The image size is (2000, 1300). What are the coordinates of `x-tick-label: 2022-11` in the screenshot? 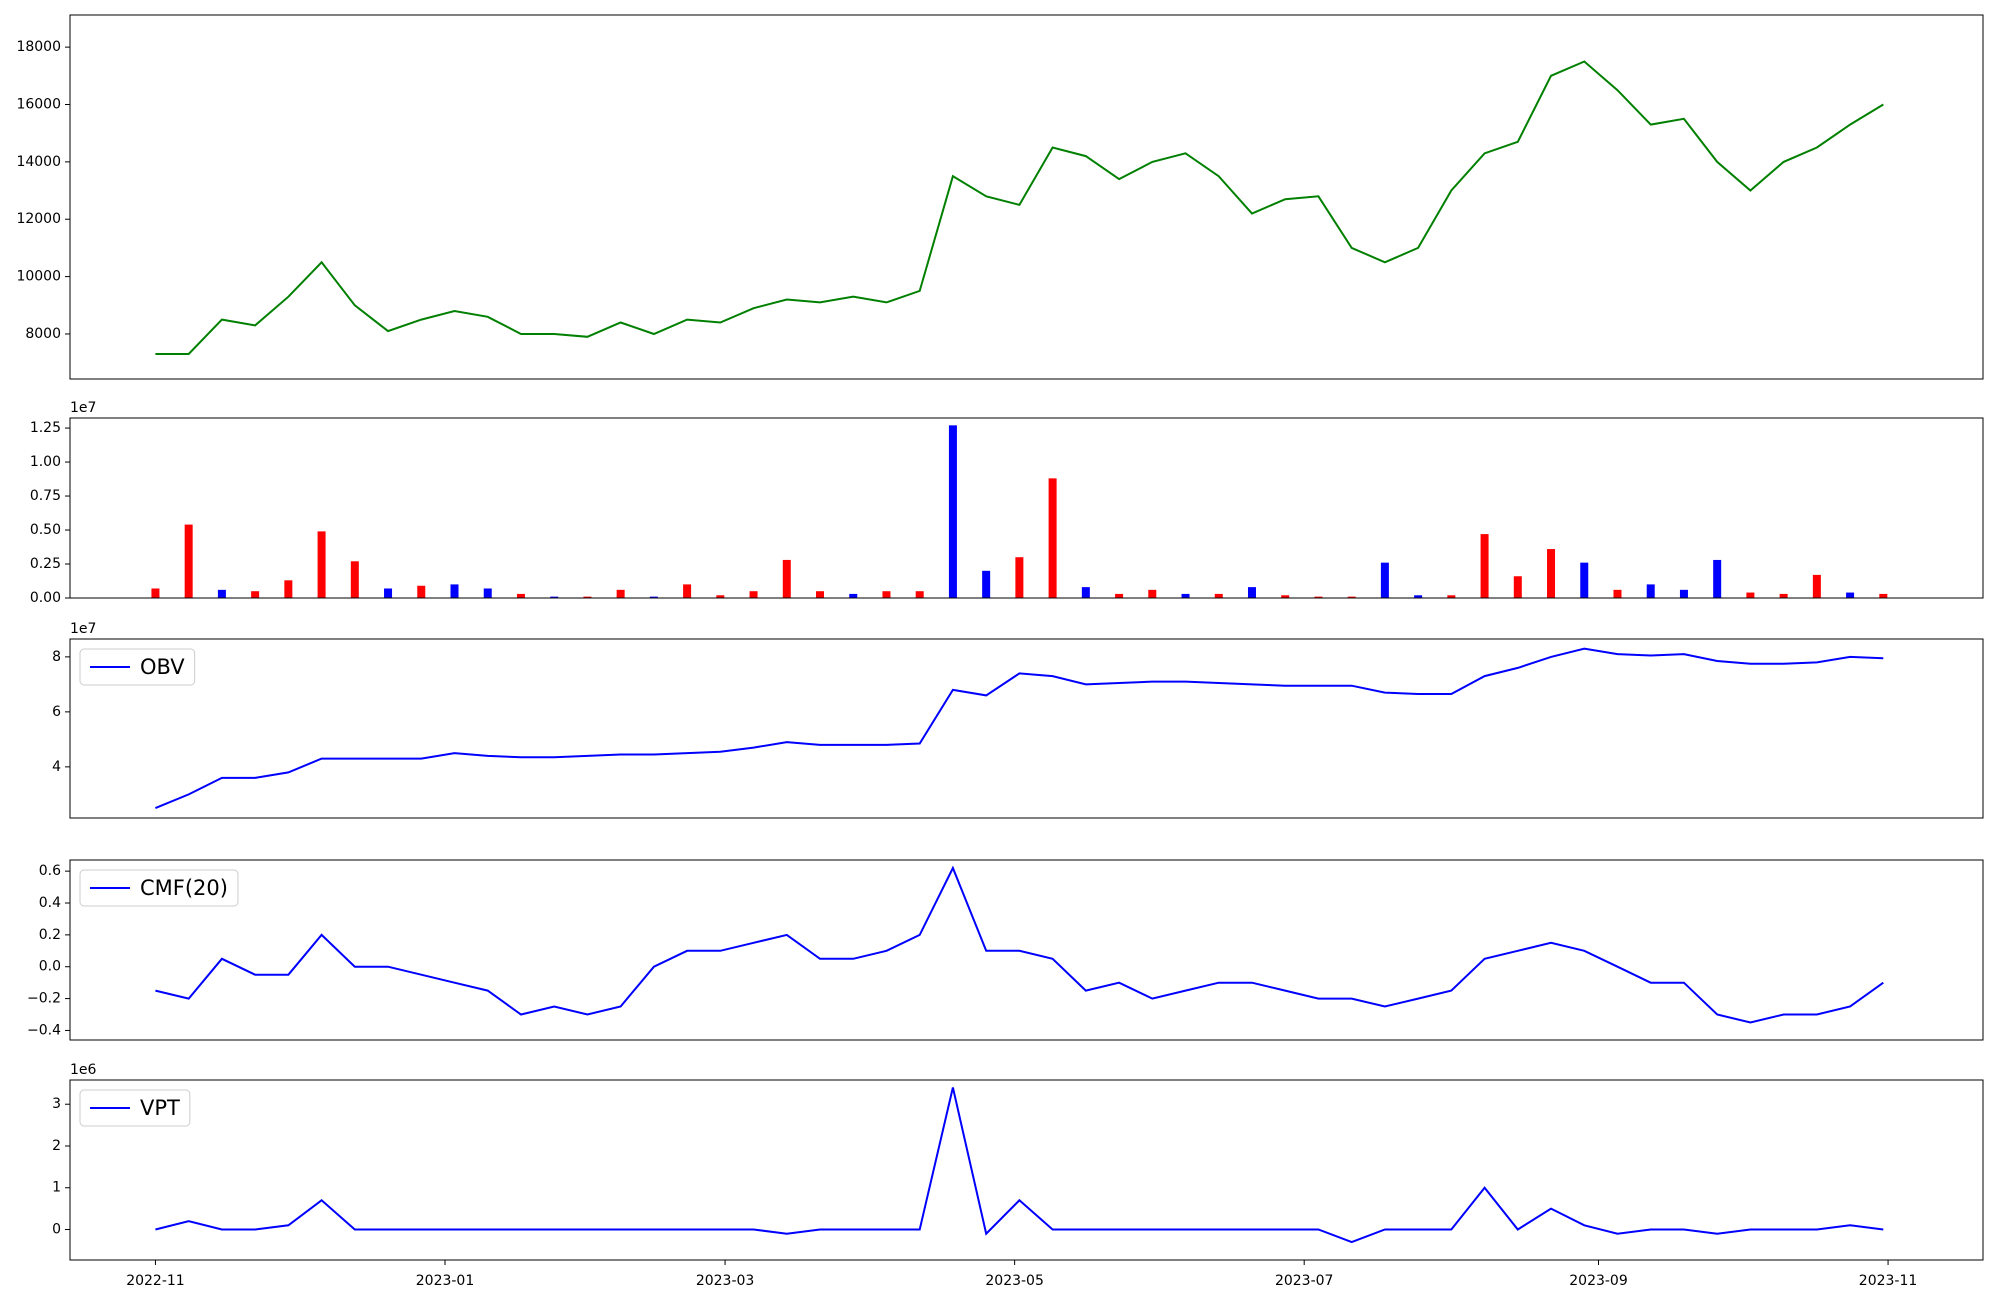 It's located at (155, 1281).